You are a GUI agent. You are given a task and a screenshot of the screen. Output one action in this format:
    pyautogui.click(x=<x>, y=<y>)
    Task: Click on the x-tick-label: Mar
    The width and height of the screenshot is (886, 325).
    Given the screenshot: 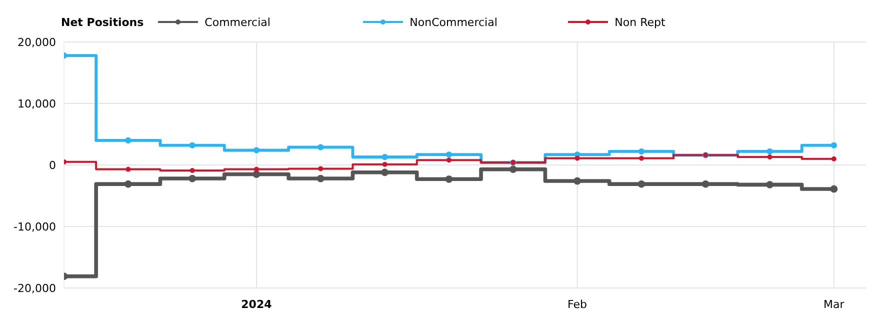 What is the action you would take?
    pyautogui.click(x=834, y=304)
    